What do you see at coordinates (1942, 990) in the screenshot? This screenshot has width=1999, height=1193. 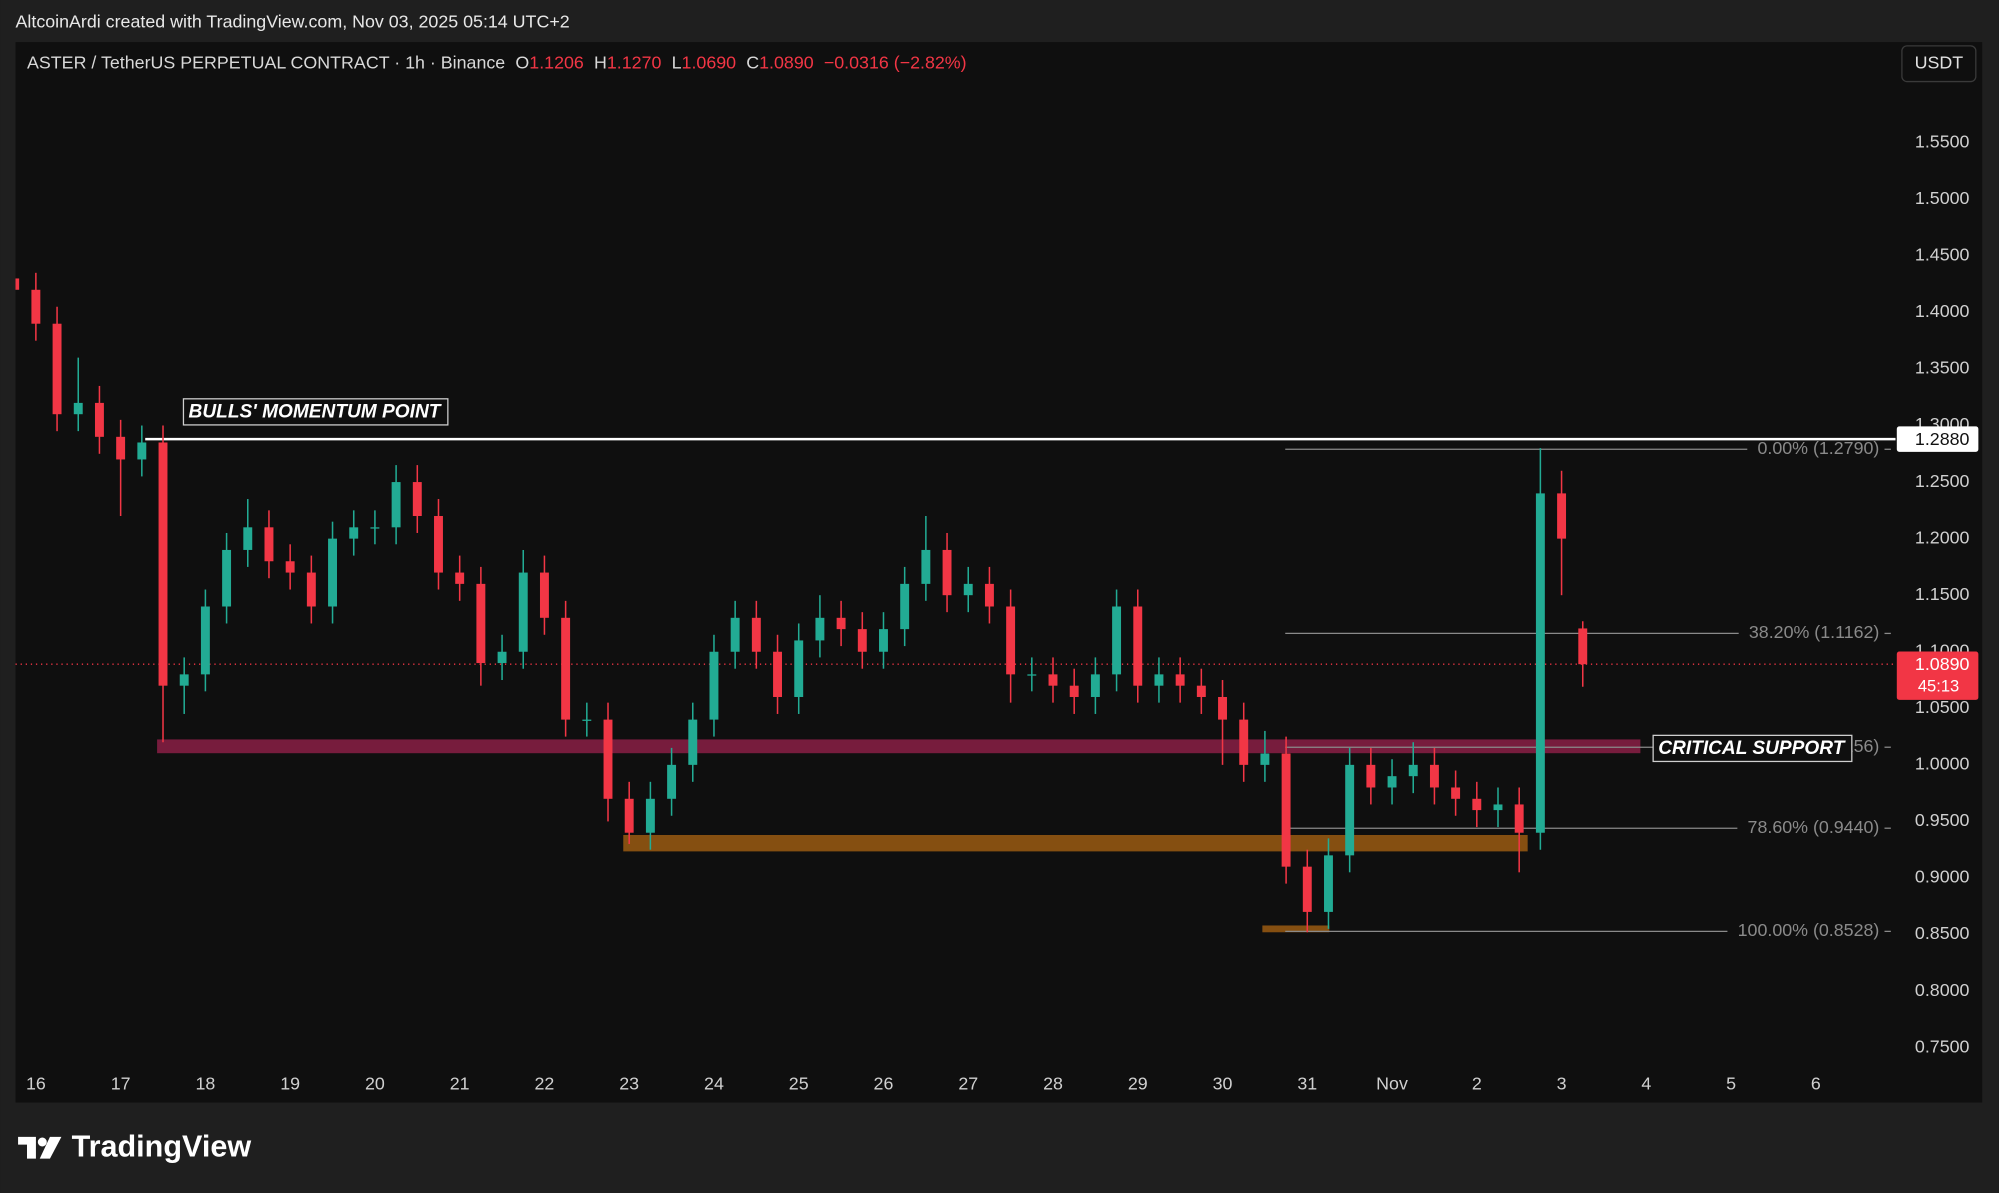 I see `y-tick-label: 0.8000` at bounding box center [1942, 990].